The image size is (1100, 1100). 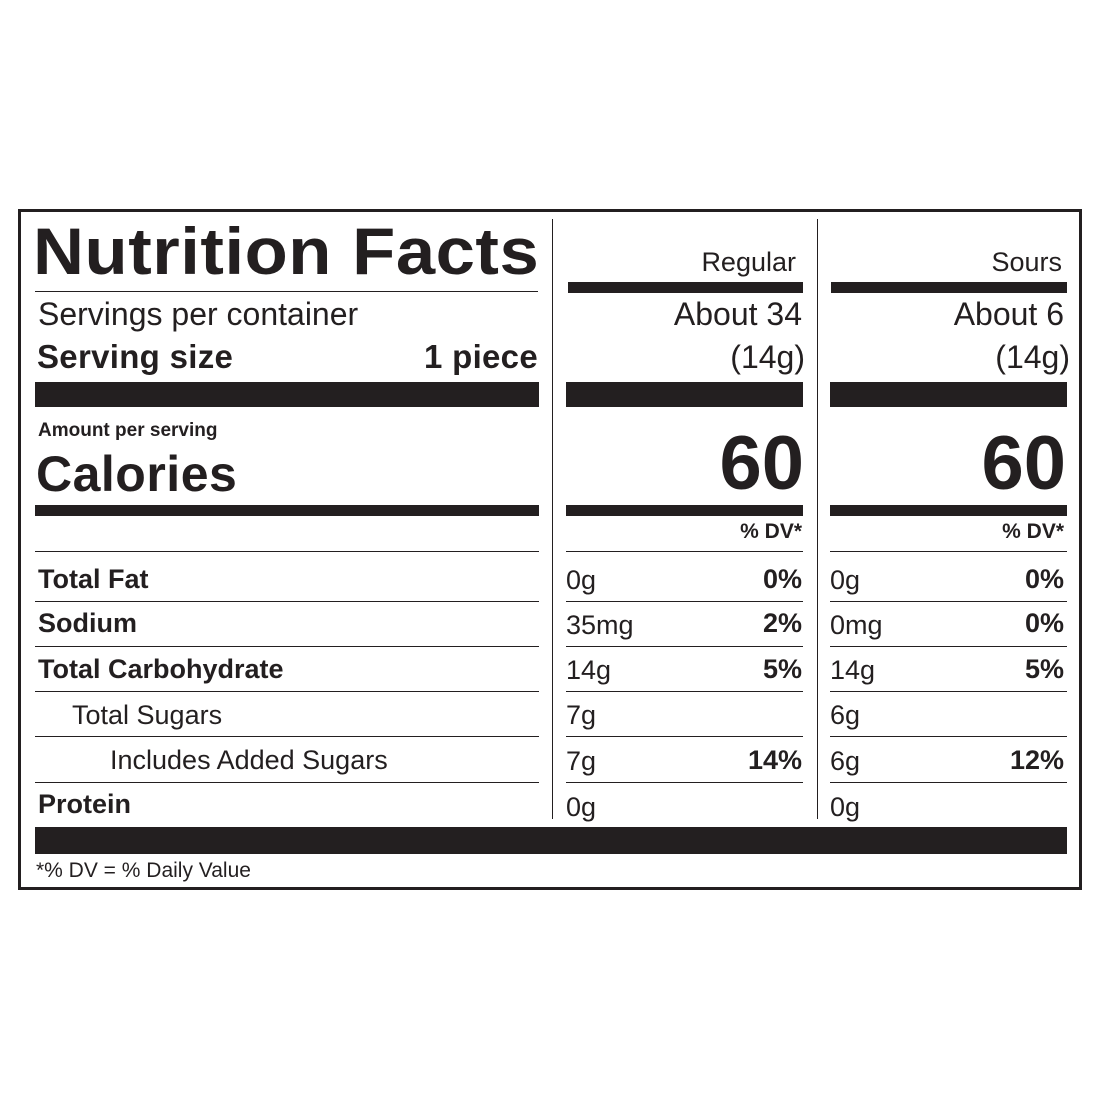 I want to click on title-rule, so click(x=286, y=291).